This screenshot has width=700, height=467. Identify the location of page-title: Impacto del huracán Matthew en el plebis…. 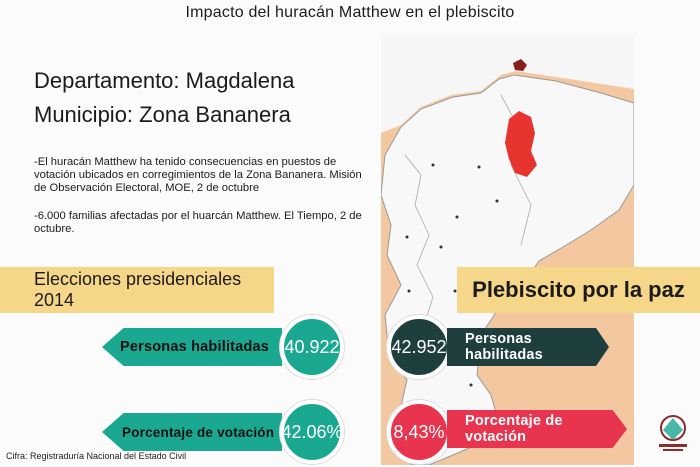
(350, 12).